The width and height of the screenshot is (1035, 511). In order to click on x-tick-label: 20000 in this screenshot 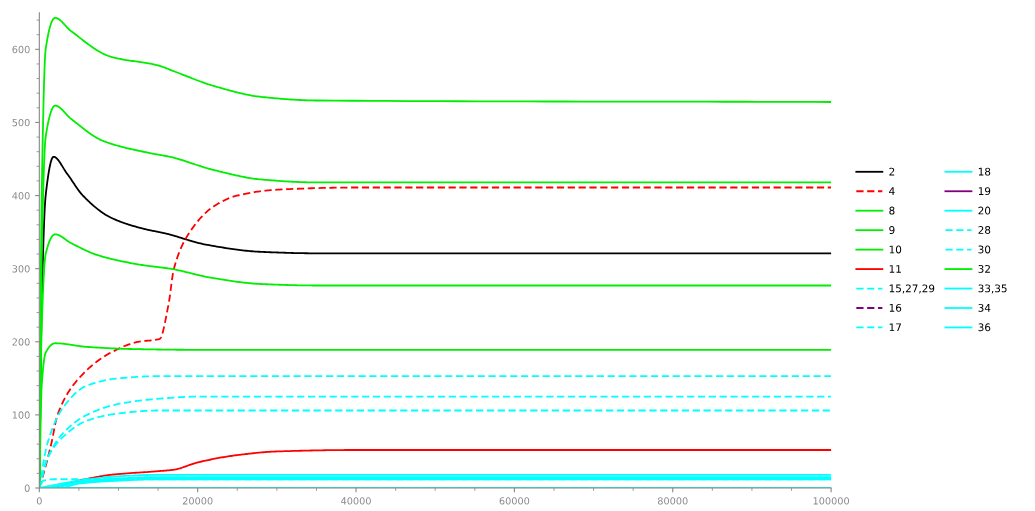, I will do `click(197, 501)`.